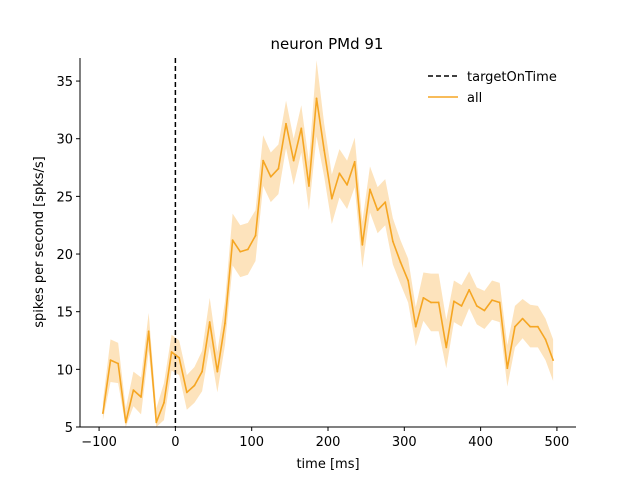 Image resolution: width=640 pixels, height=480 pixels. Describe the element at coordinates (64, 140) in the screenshot. I see `y-tick-label: 30` at that location.